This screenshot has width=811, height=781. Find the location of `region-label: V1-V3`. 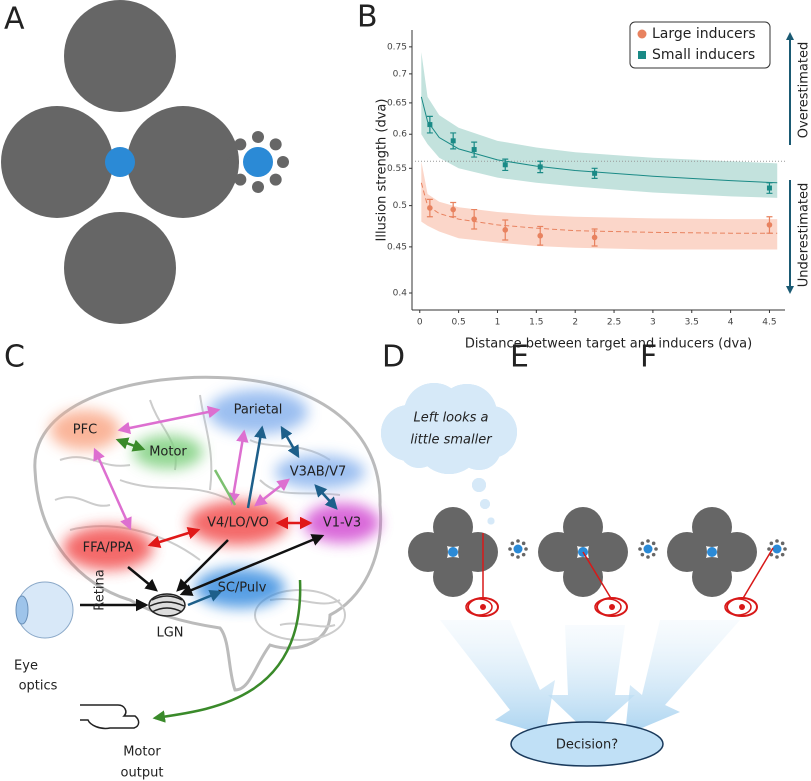

region-label: V1-V3 is located at coordinates (342, 523).